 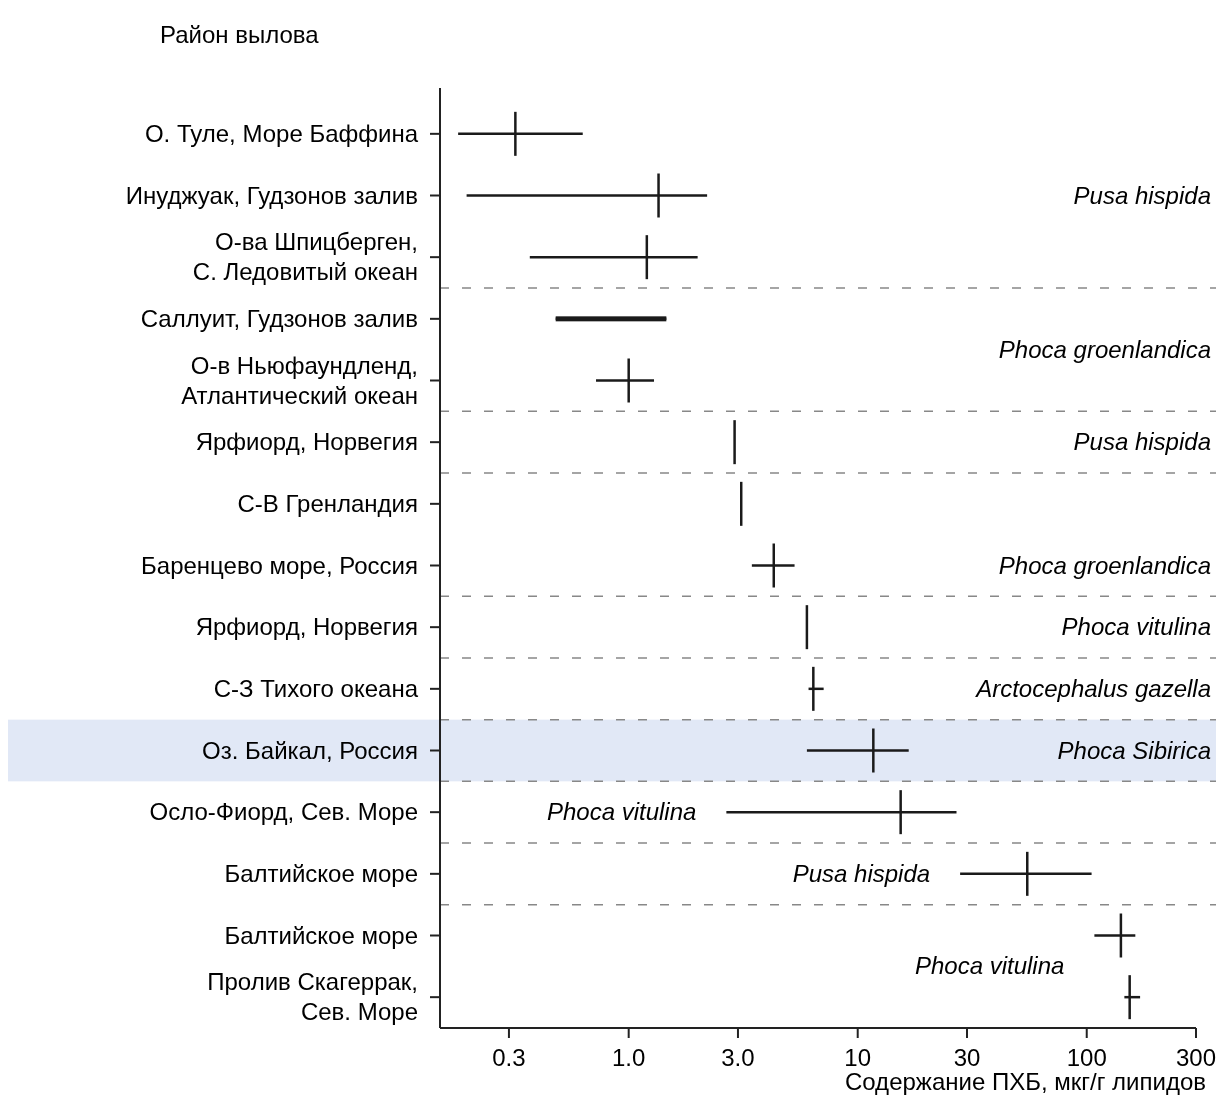 What do you see at coordinates (240, 34) in the screenshot?
I see `y-axis-title: Район вылова` at bounding box center [240, 34].